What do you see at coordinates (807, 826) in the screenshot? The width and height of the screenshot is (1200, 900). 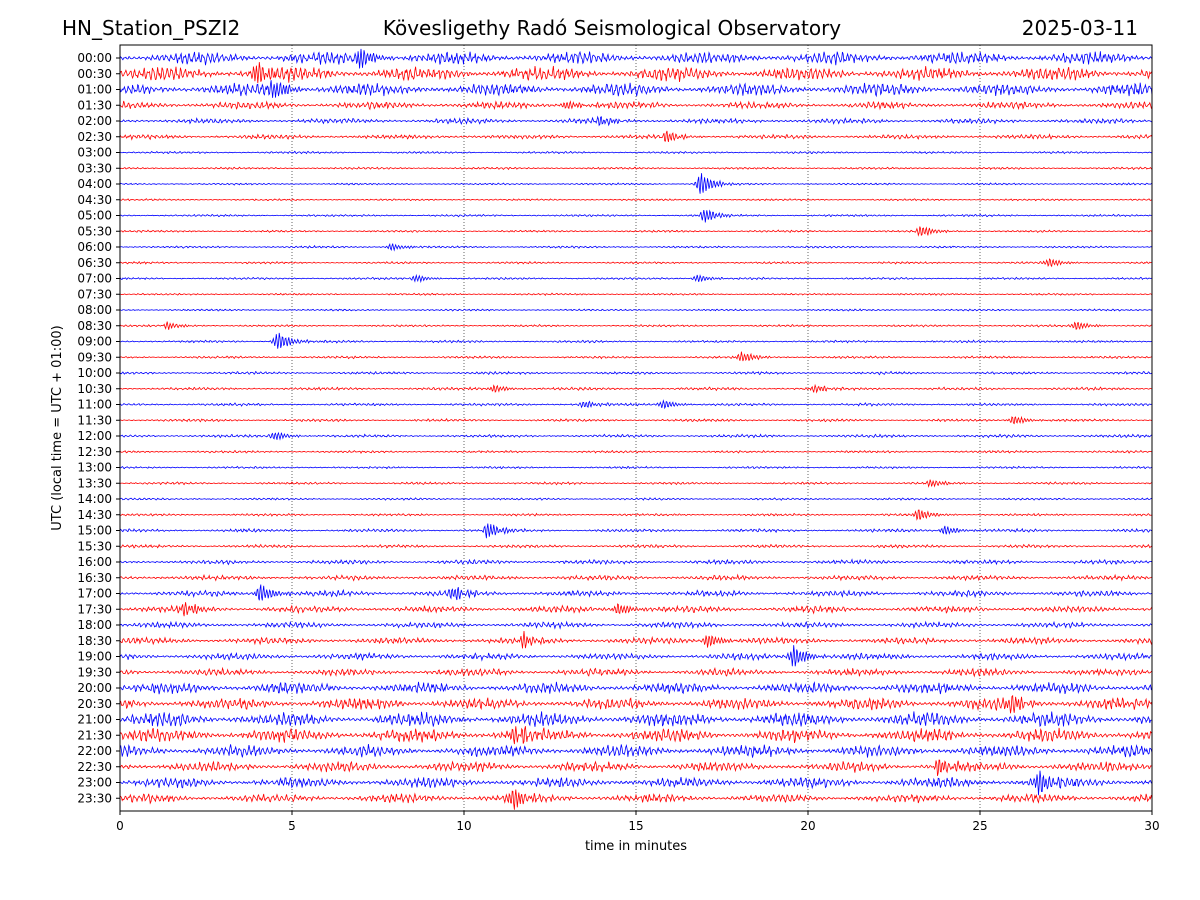 I see `x-tick-label-20: 20` at bounding box center [807, 826].